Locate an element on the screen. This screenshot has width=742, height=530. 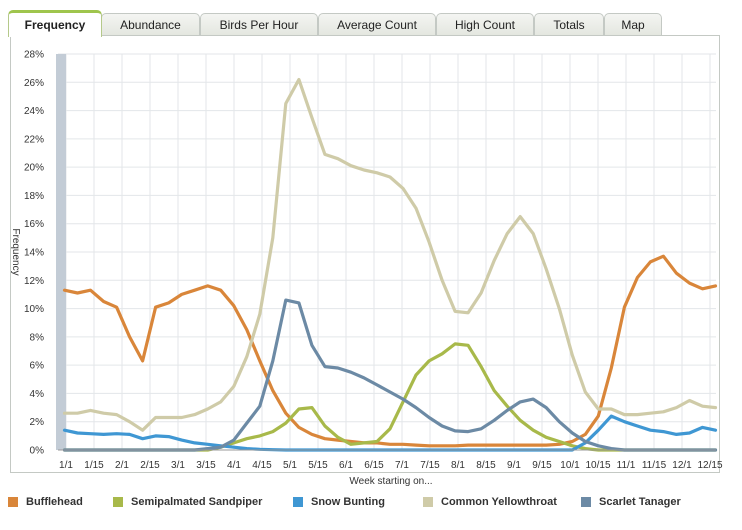
x-tick-label: 1/1 is located at coordinates (66, 465).